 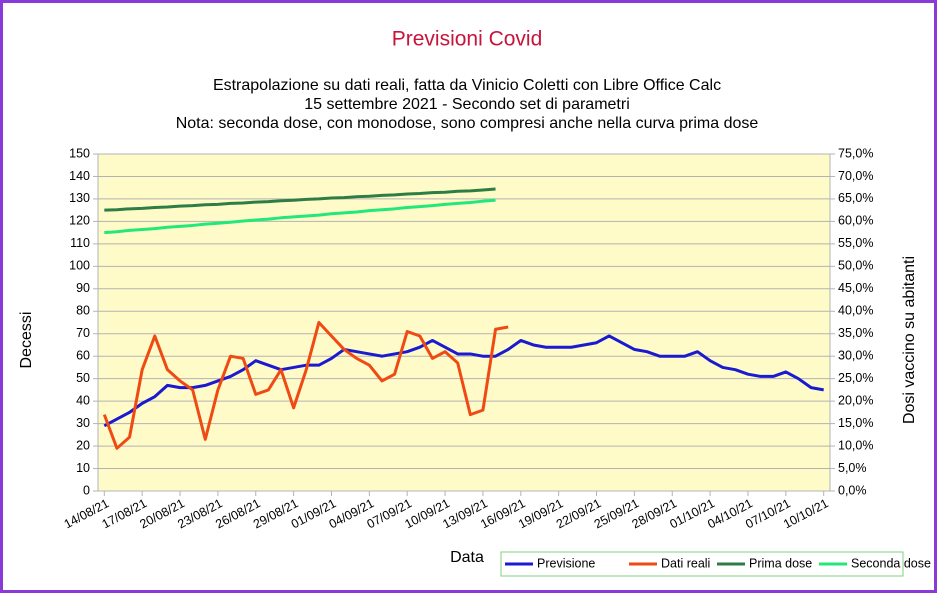 I want to click on y2-tick-label: 50,0%, so click(x=855, y=266).